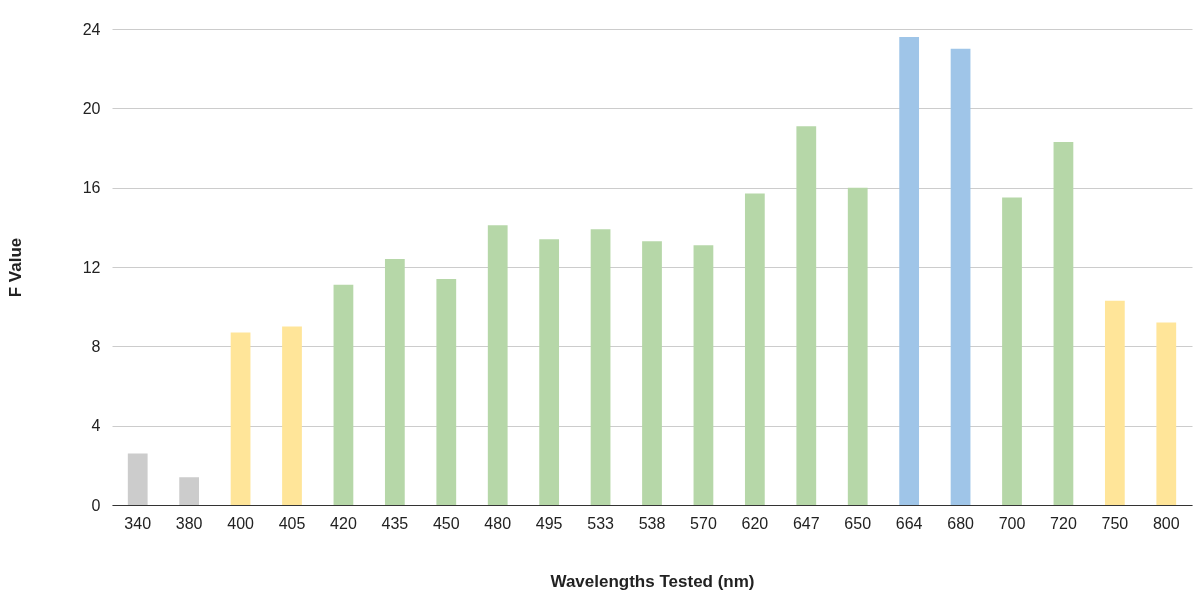  What do you see at coordinates (652, 581) in the screenshot?
I see `x-axis-title: Wavelengths Tested (nm)` at bounding box center [652, 581].